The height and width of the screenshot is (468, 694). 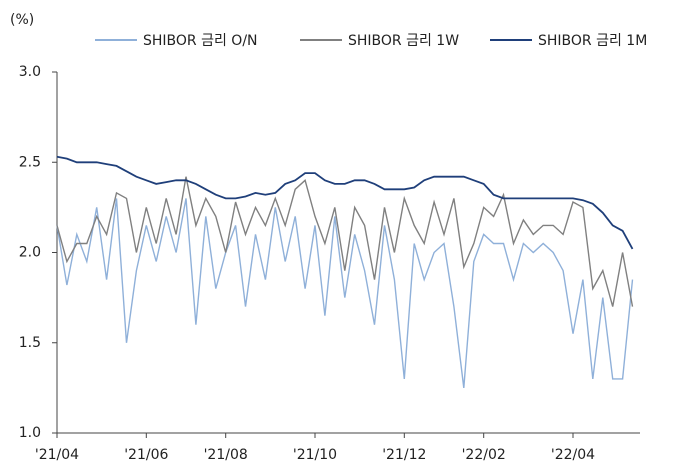 I want to click on x-tick-label: '22/02, so click(x=484, y=455).